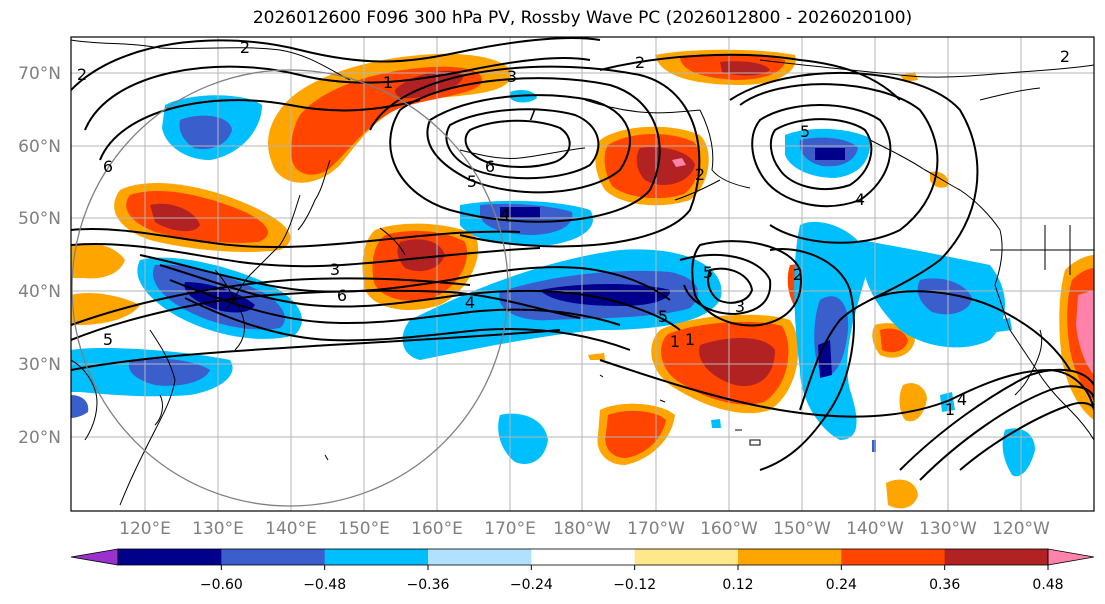 The height and width of the screenshot is (604, 1105). I want to click on colorbar-tick-label: −0.48, so click(324, 585).